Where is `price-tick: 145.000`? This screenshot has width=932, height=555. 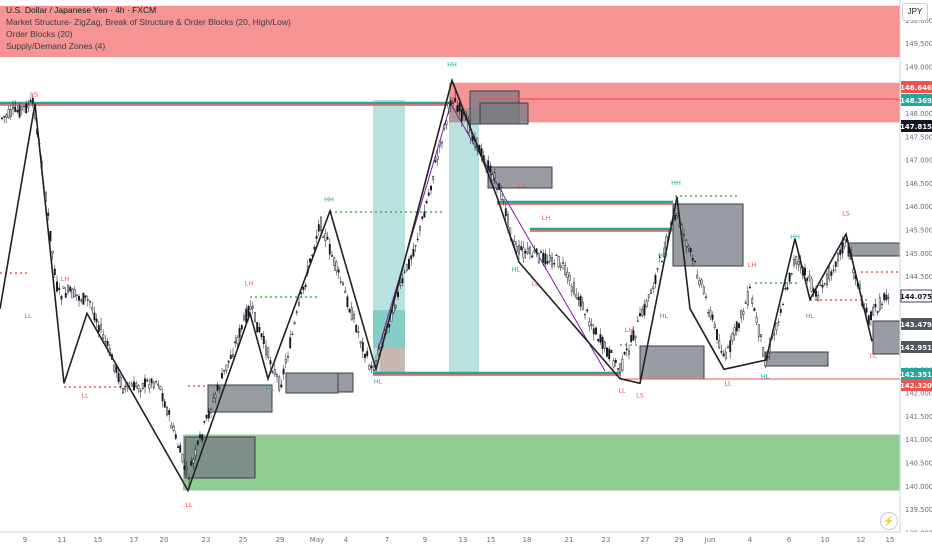 price-tick: 145.000 is located at coordinates (918, 254).